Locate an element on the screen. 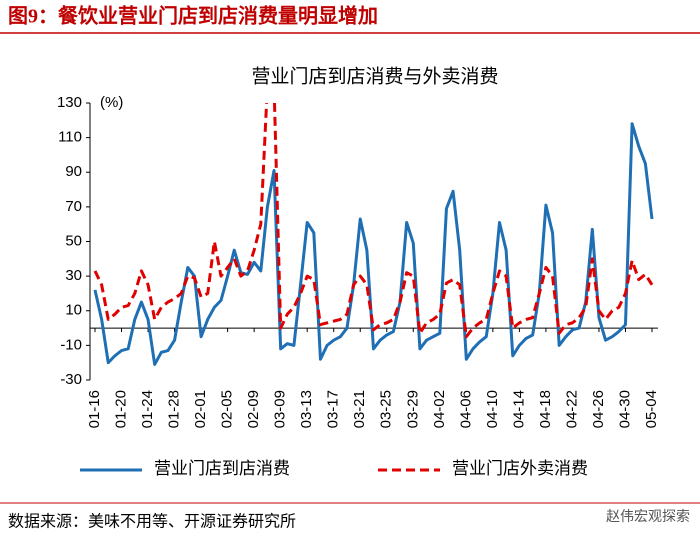 The height and width of the screenshot is (548, 700). x-tick-label: 04-22 is located at coordinates (571, 409).